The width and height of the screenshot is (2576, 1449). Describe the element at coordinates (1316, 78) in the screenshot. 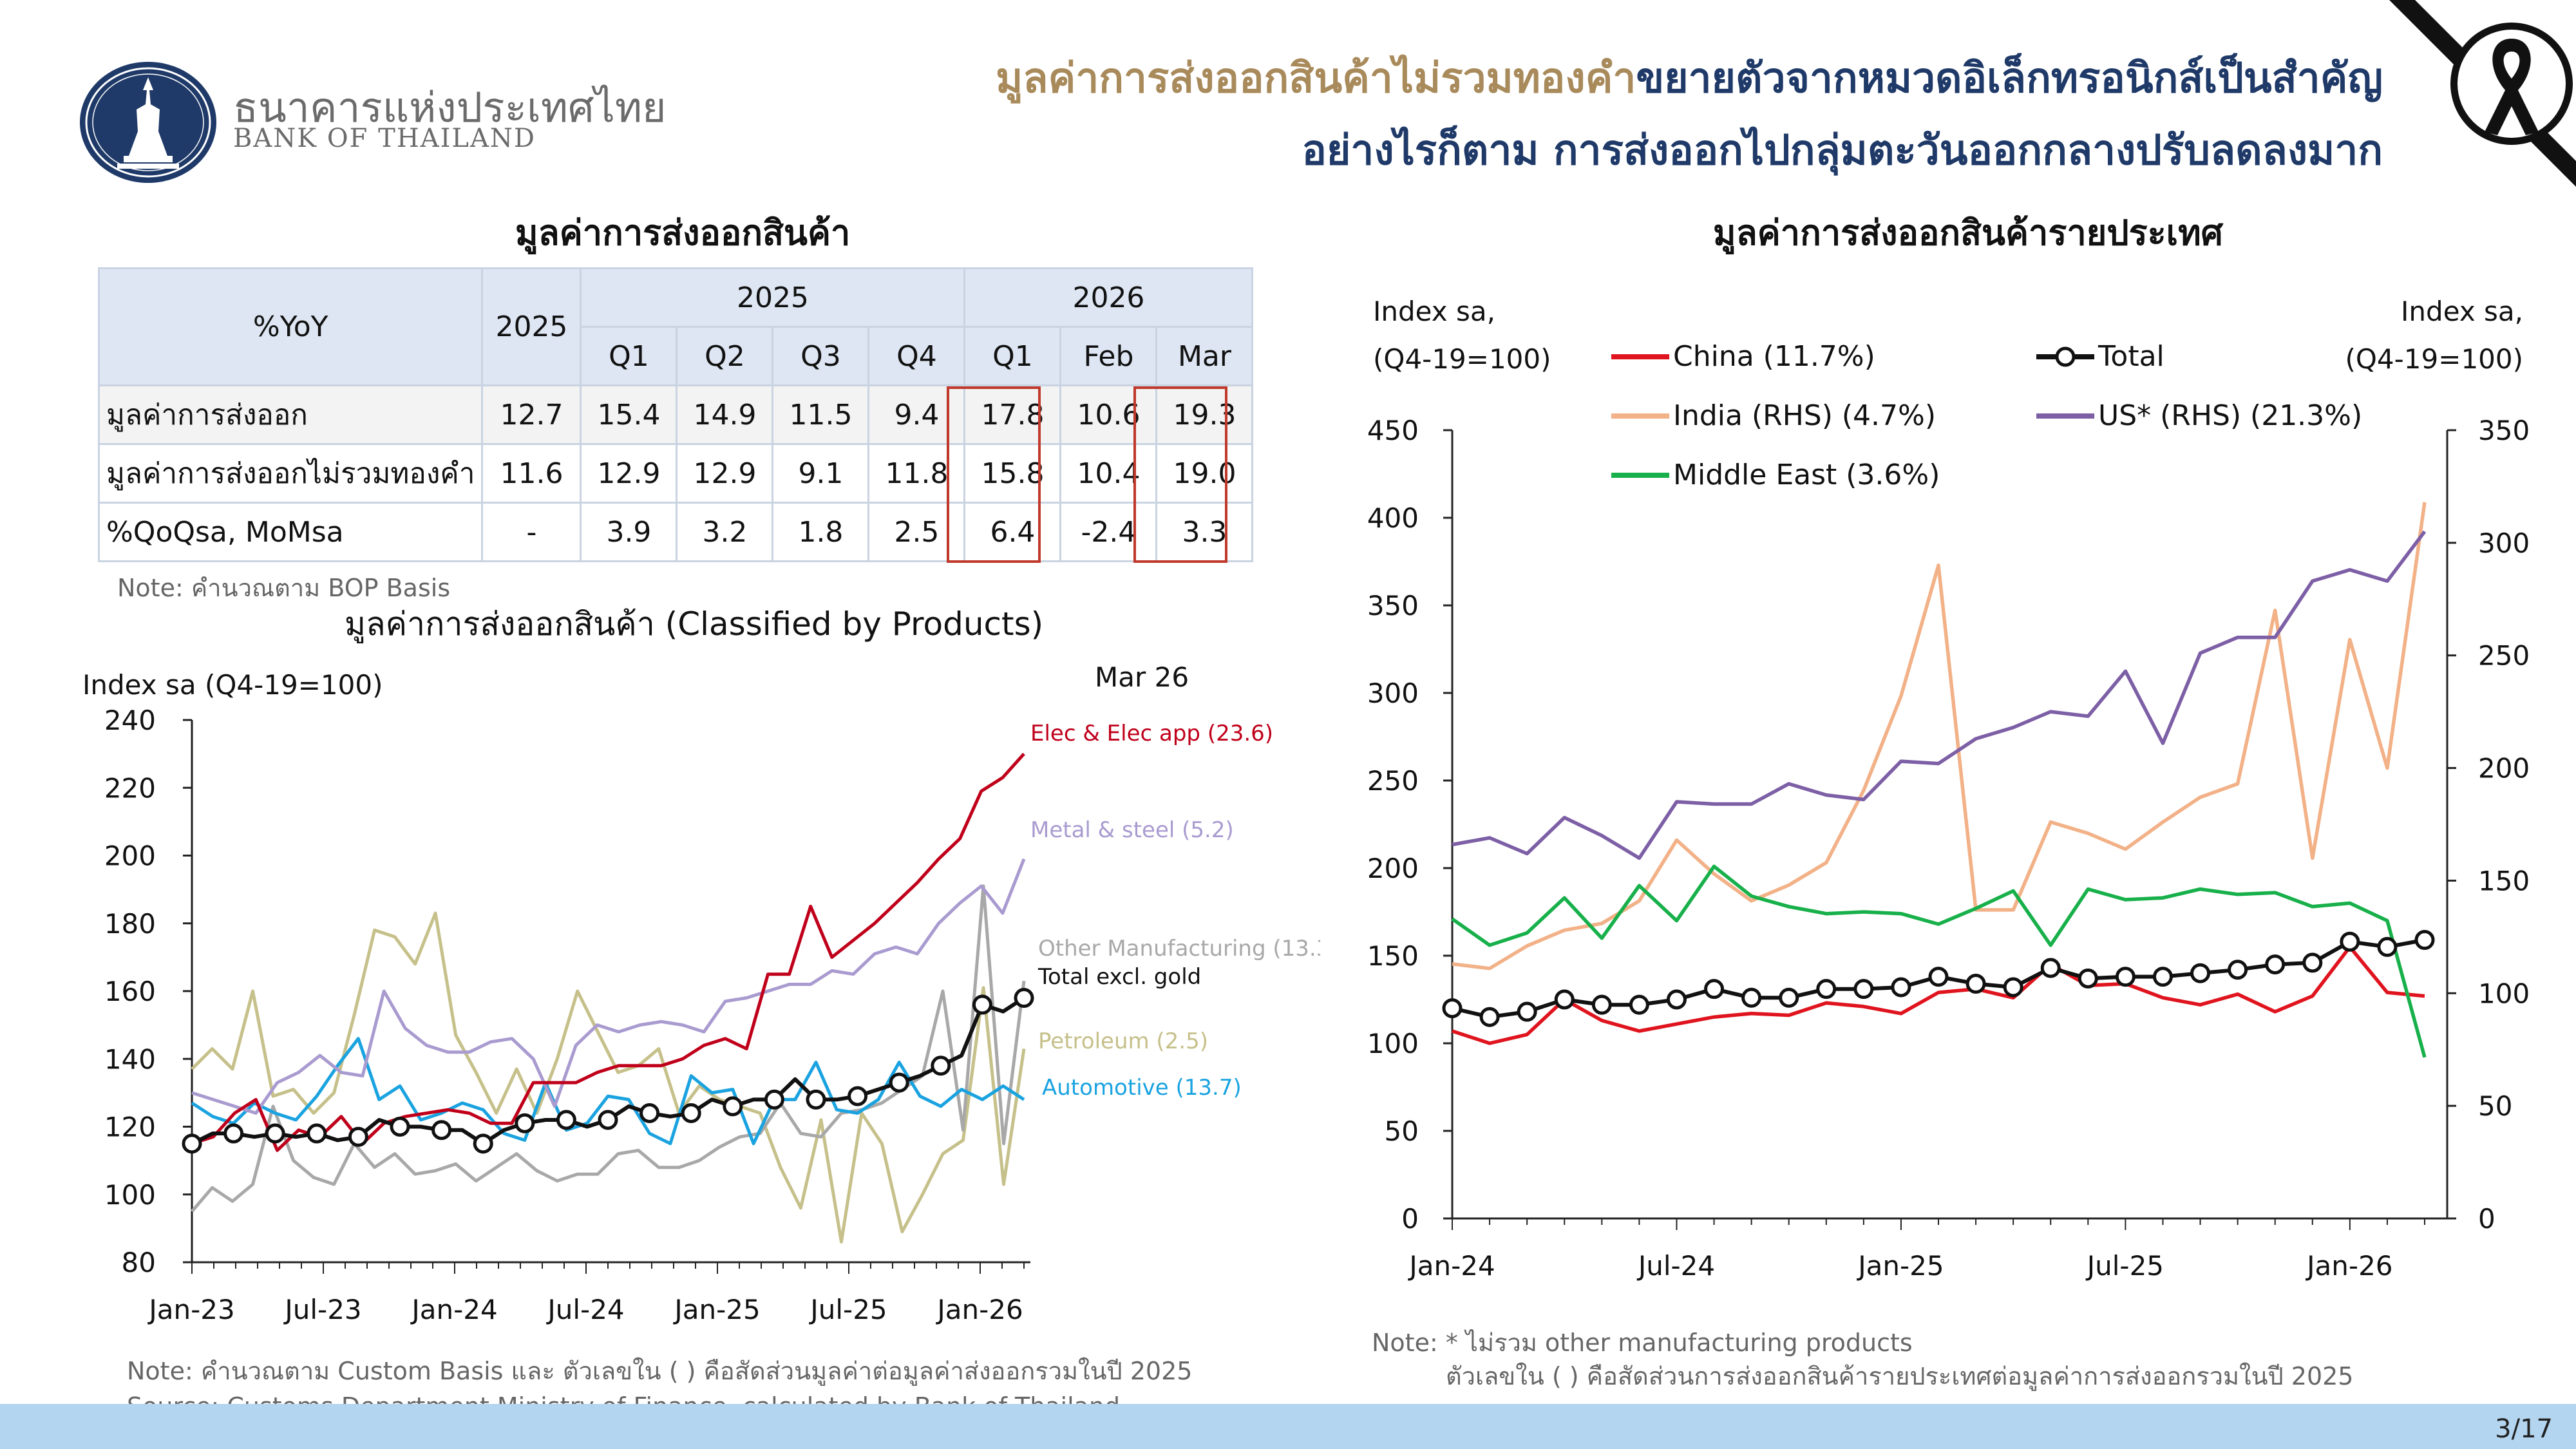

I see `headline-part1: มูลค่าการส่งออกสินค้าไม่รวมทองคำ` at that location.